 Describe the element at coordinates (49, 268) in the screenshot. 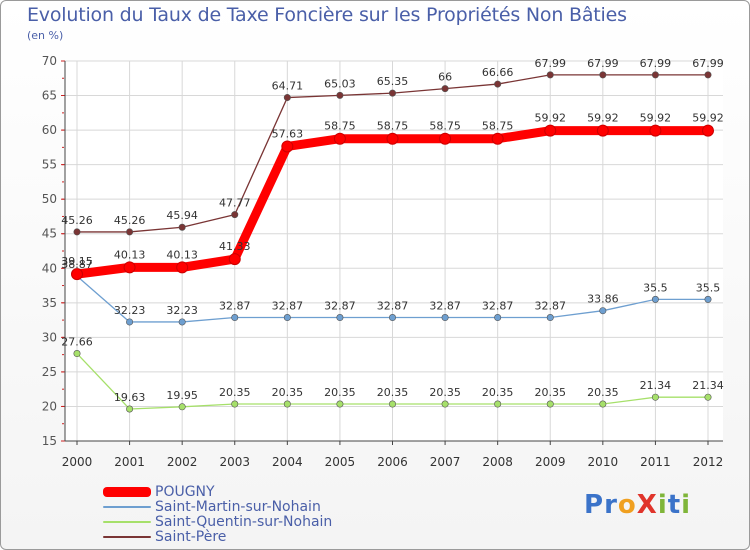

I see `y-tick-label: 40` at that location.